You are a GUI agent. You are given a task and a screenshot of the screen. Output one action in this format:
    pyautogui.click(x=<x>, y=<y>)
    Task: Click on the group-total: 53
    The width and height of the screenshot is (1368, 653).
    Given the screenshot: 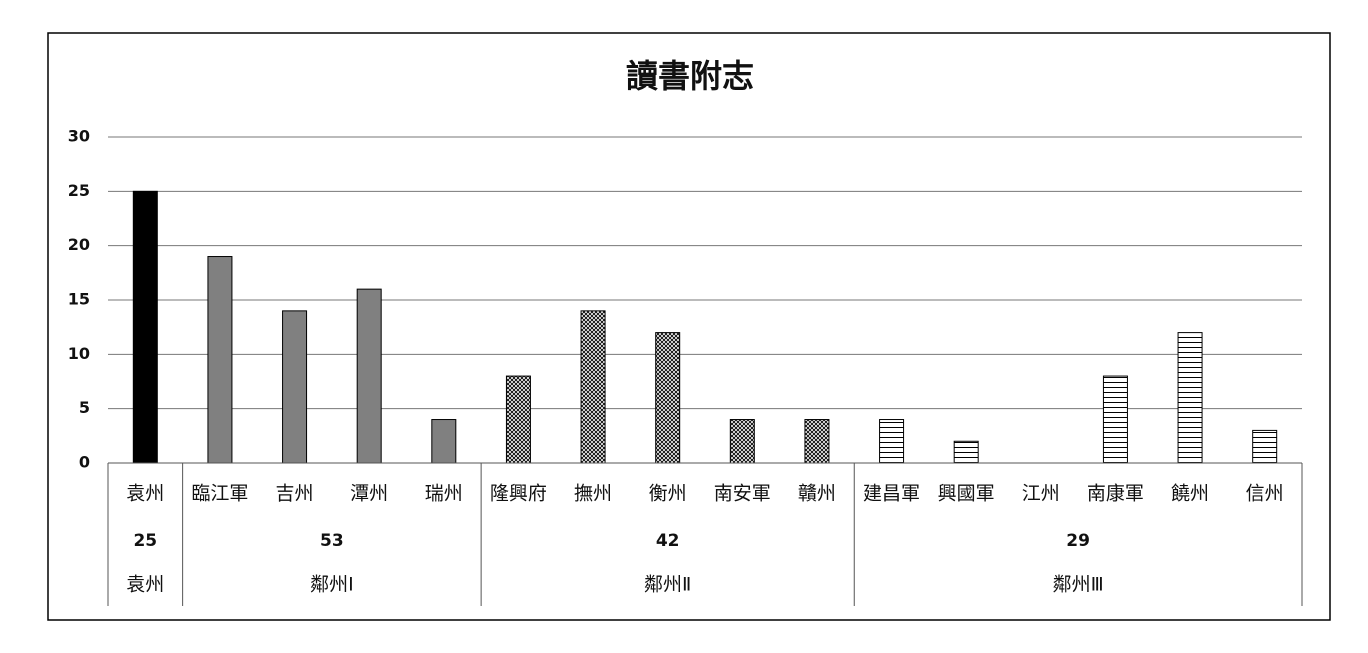 What is the action you would take?
    pyautogui.click(x=332, y=541)
    